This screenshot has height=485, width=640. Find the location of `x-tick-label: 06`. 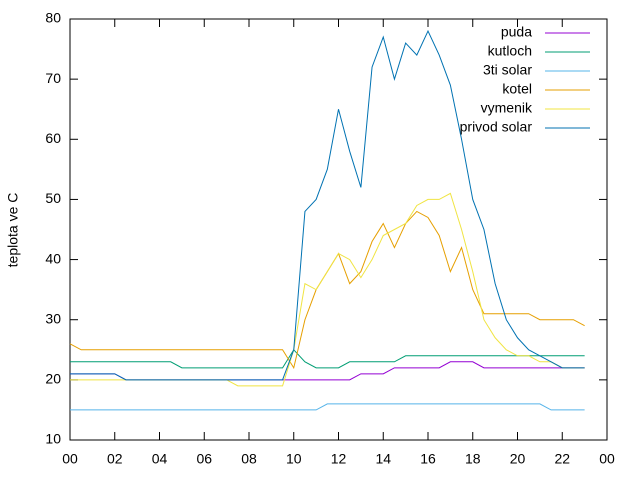

x-tick-label: 06 is located at coordinates (204, 459).